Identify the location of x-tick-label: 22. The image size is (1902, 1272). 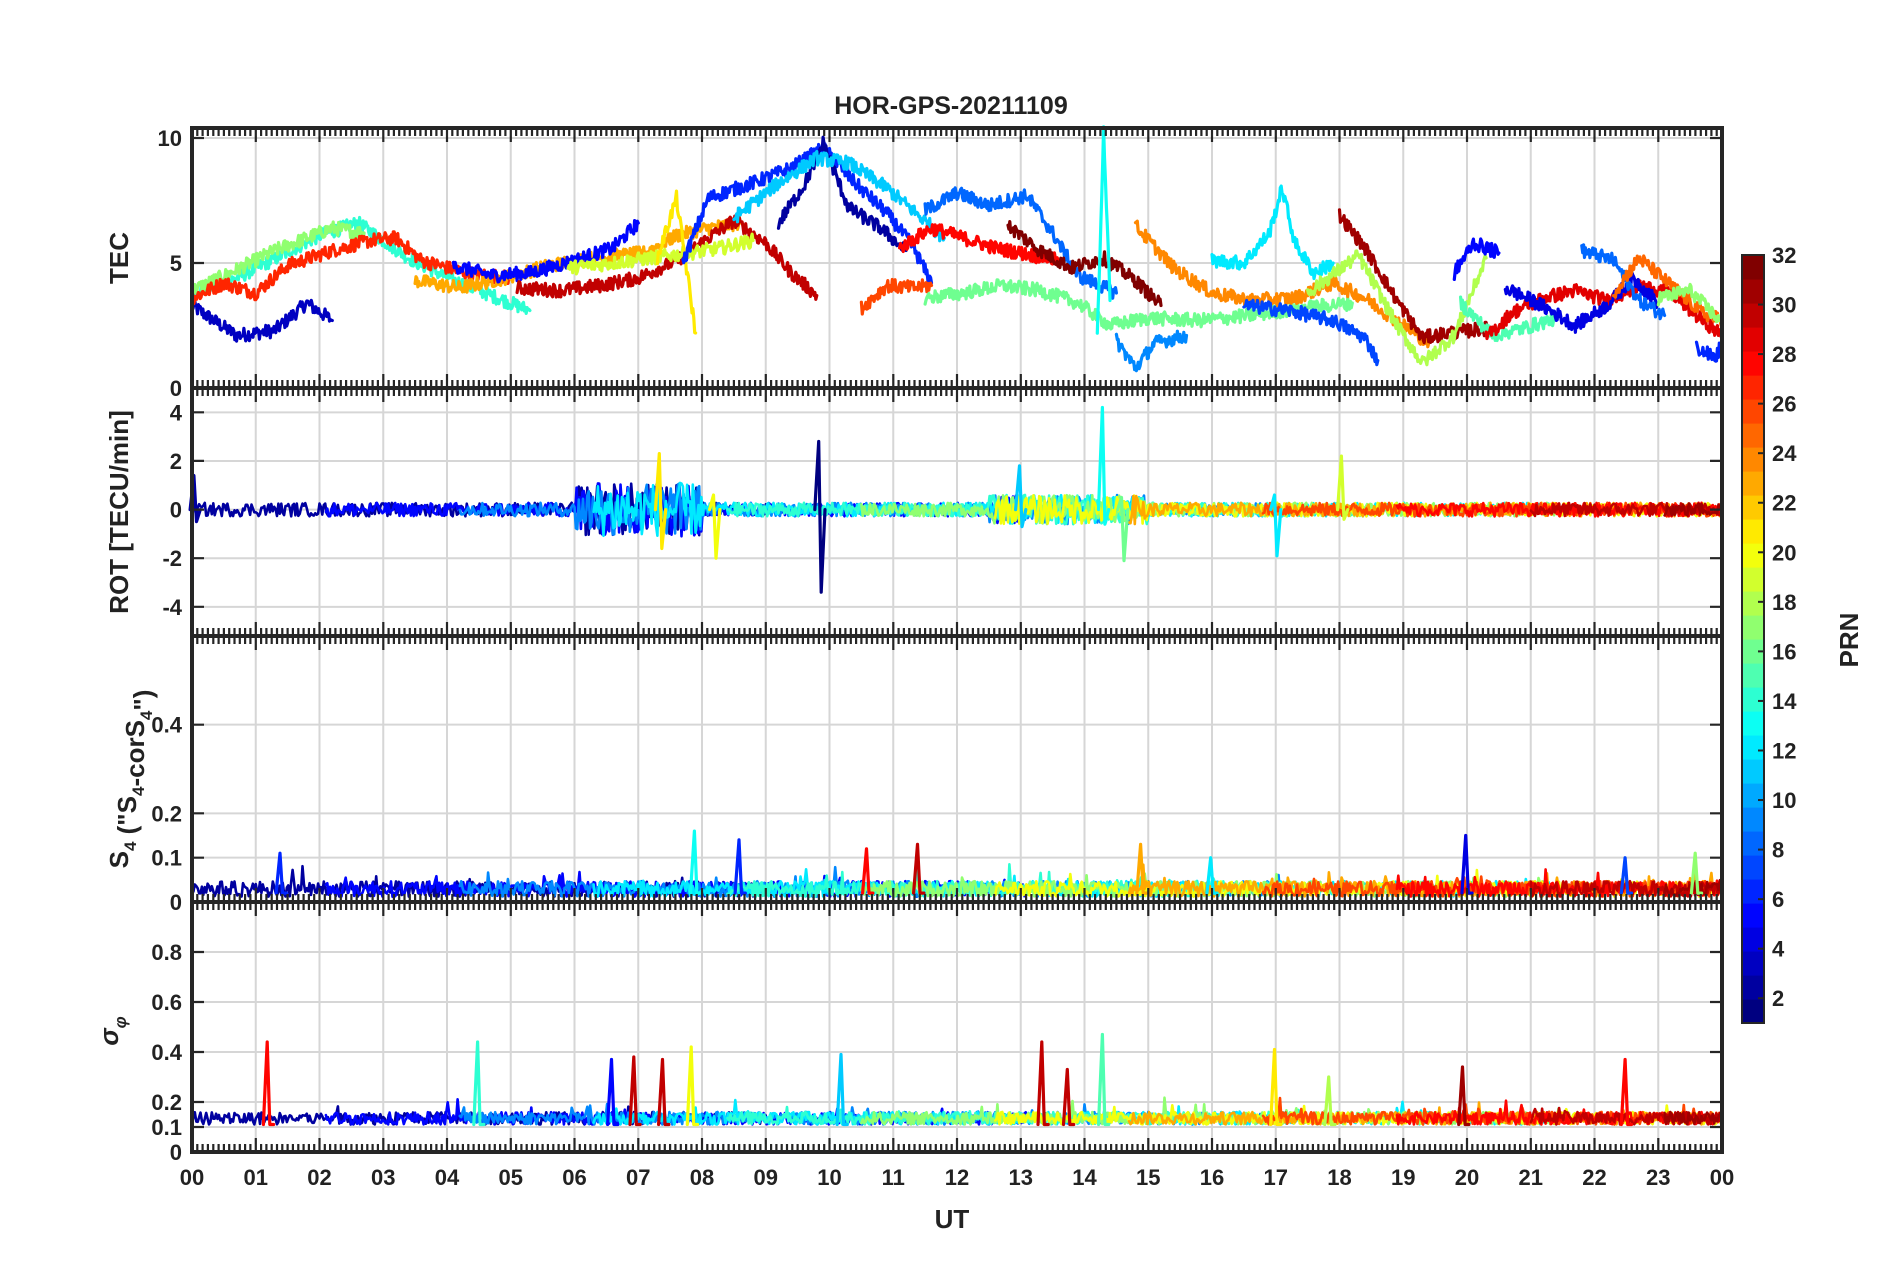
(1594, 1177).